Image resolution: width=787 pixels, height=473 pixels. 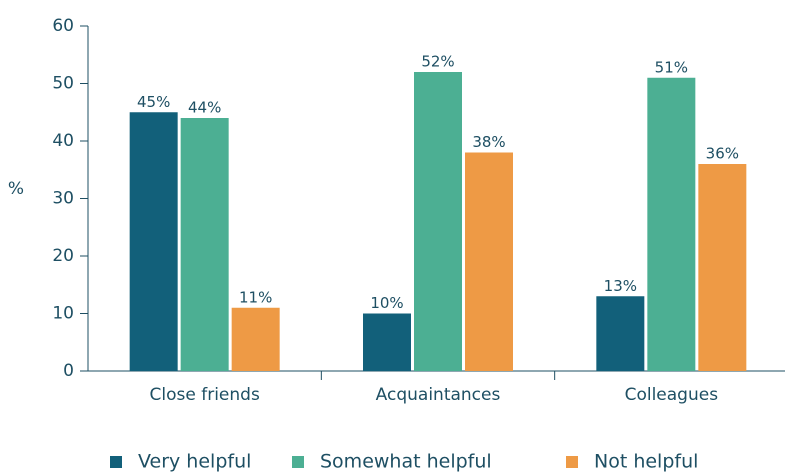 I want to click on y-tick-label: 0, so click(x=68, y=371).